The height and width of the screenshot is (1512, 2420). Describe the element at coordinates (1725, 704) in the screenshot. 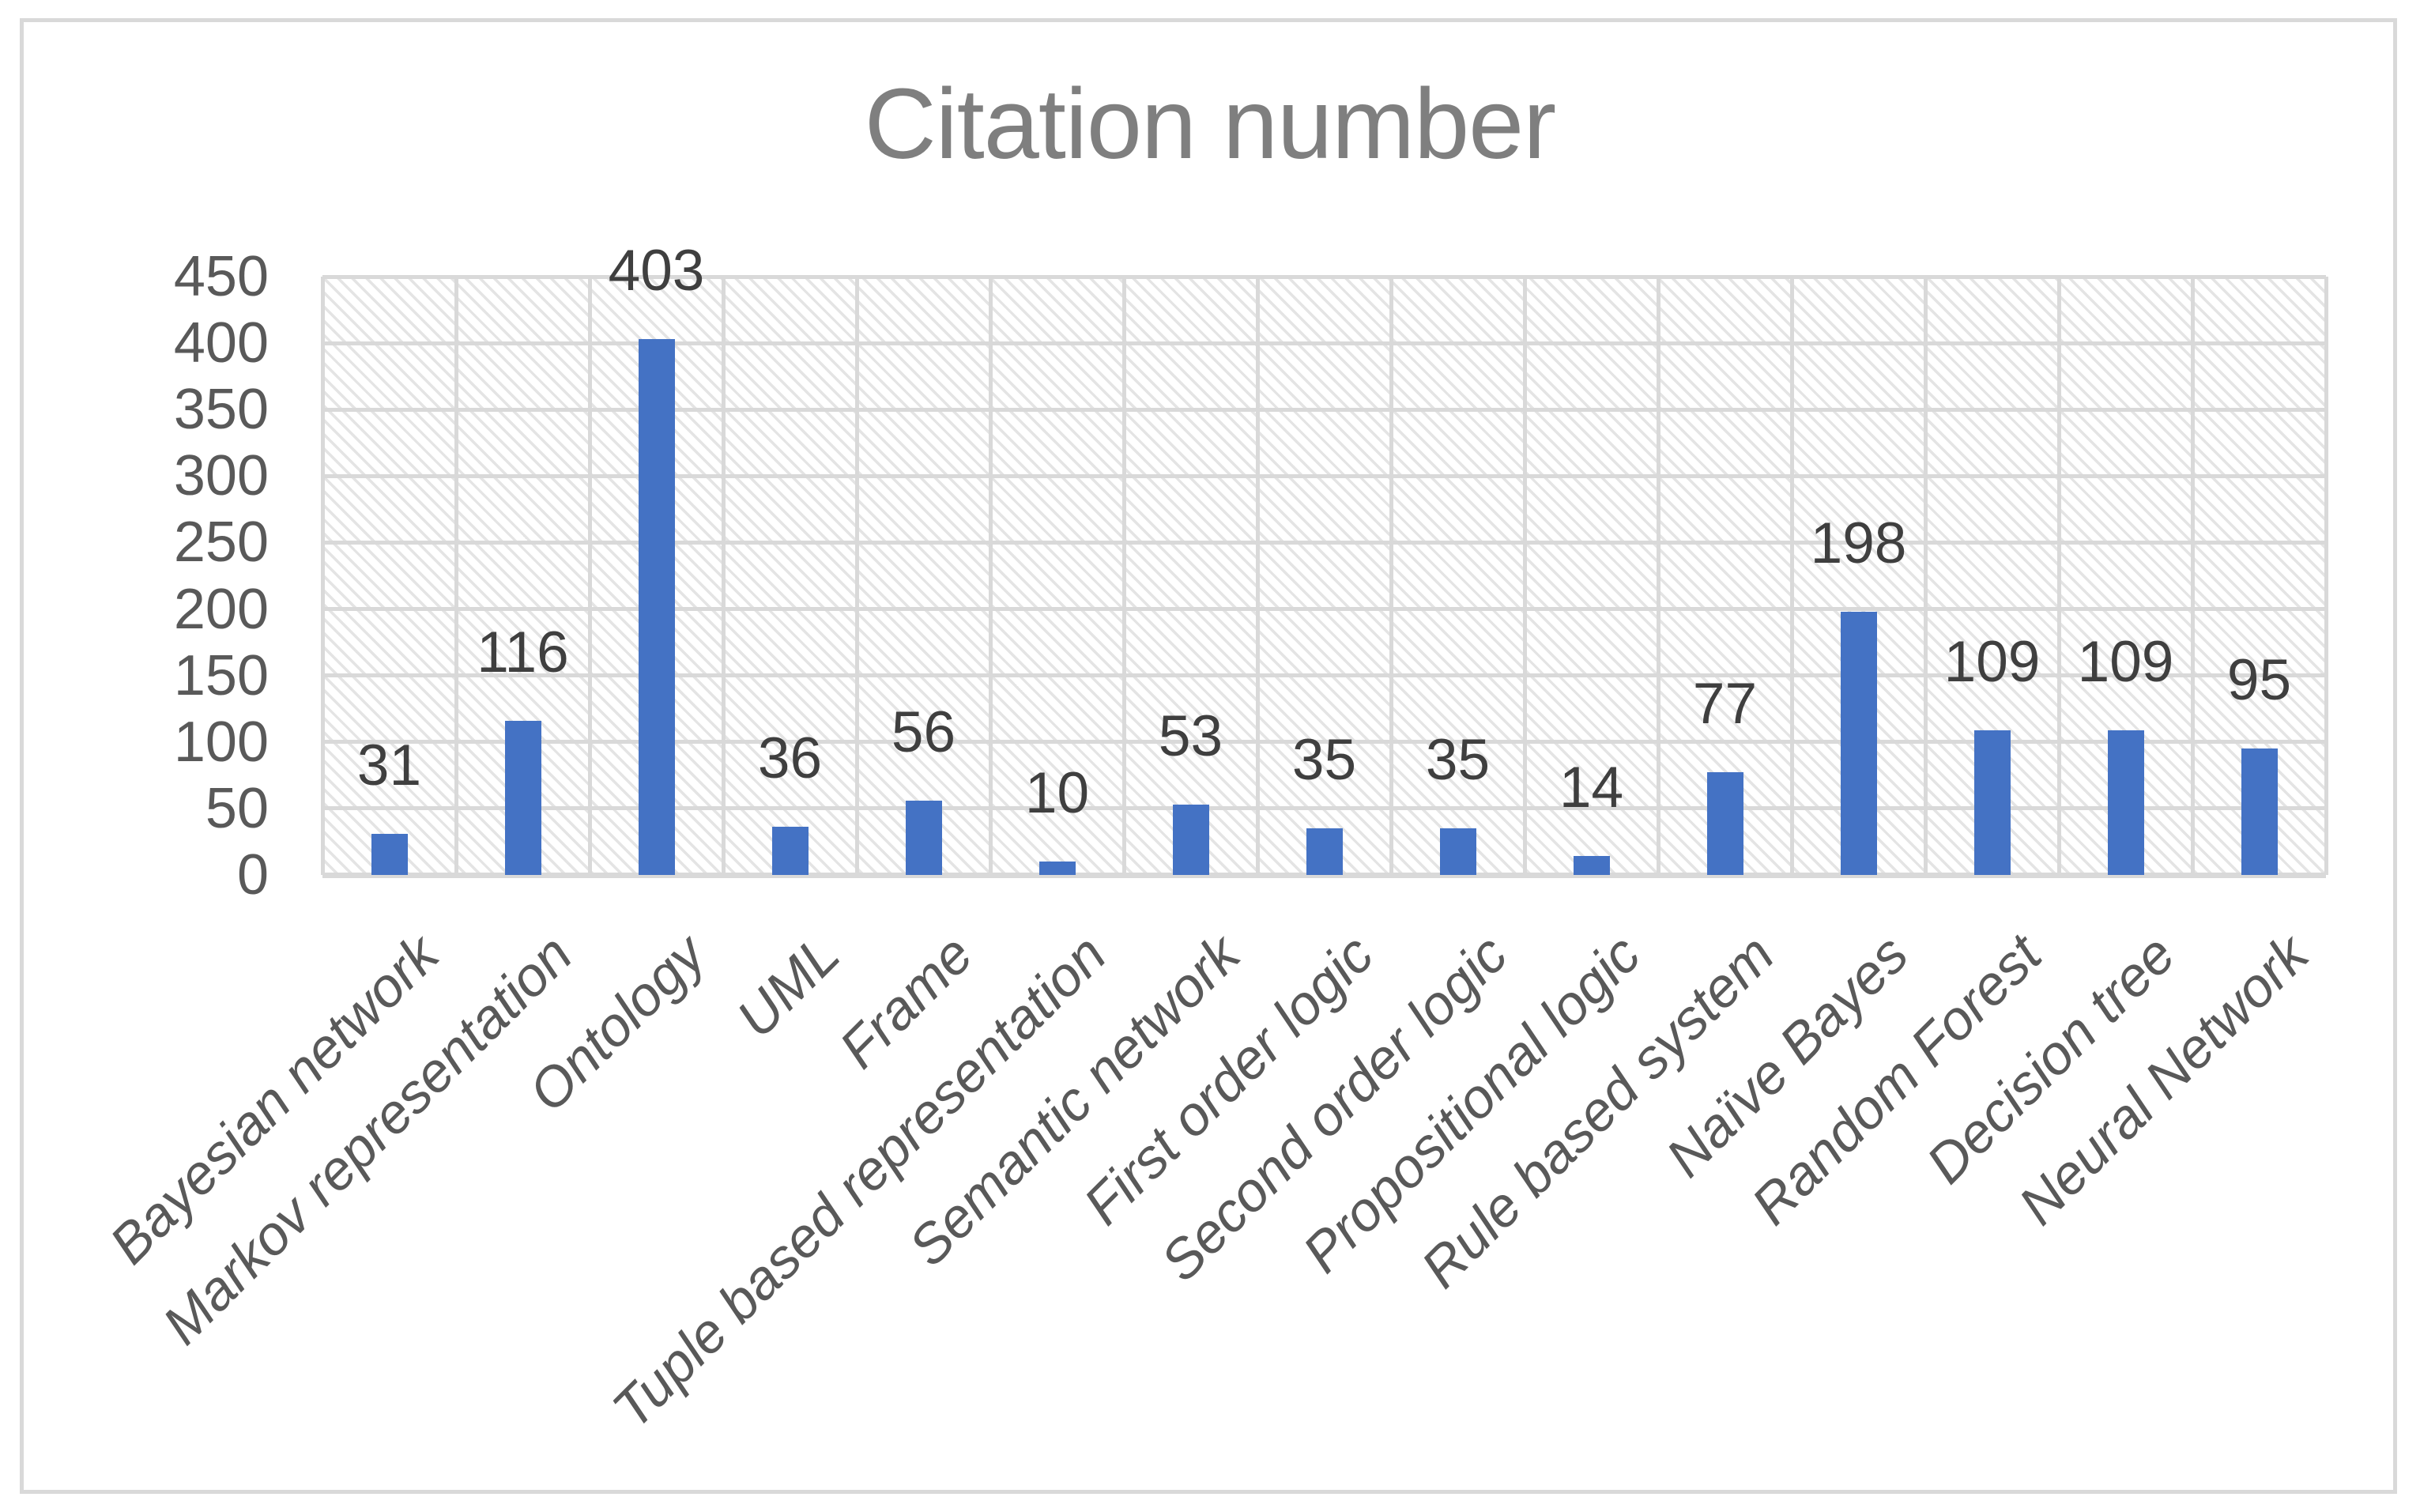

I see `bar-value-label: 77` at that location.